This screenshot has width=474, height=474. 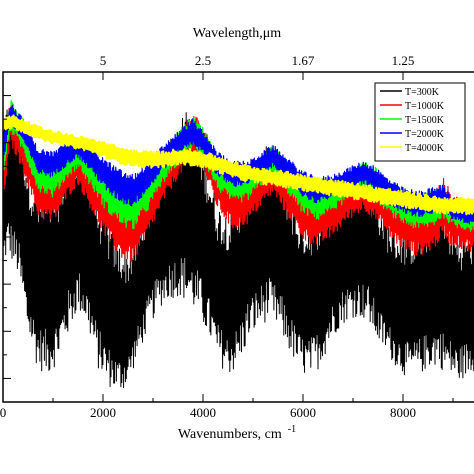 What do you see at coordinates (403, 412) in the screenshot?
I see `bottom-tick-label: 8000` at bounding box center [403, 412].